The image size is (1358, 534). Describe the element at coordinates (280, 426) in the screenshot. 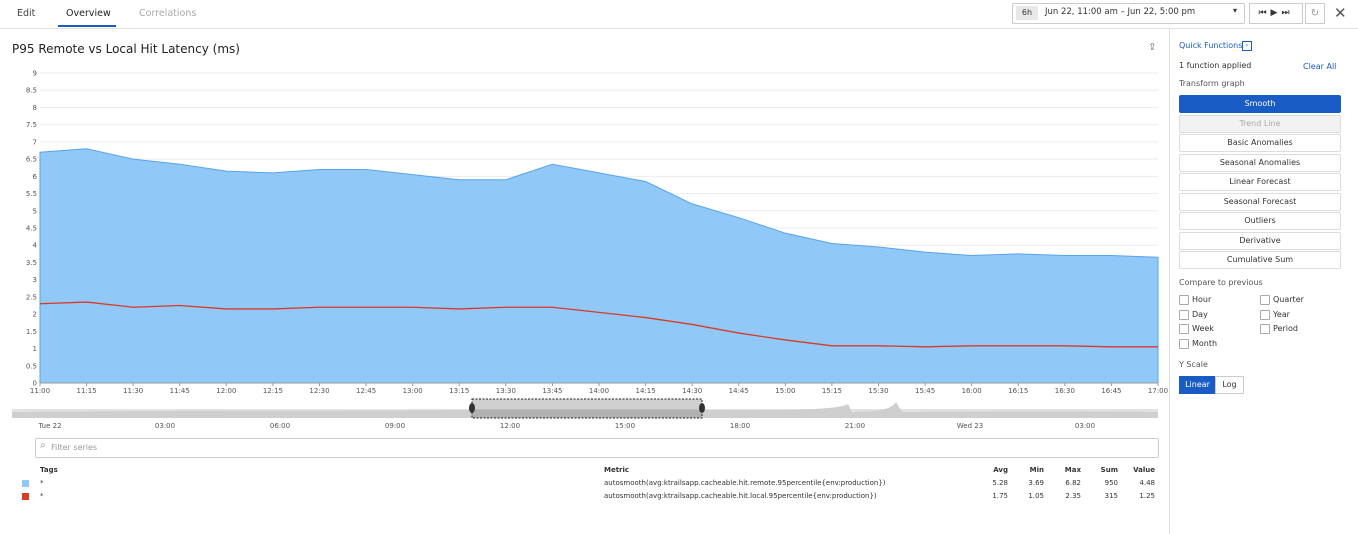

I see `overview-label: 06:00` at that location.